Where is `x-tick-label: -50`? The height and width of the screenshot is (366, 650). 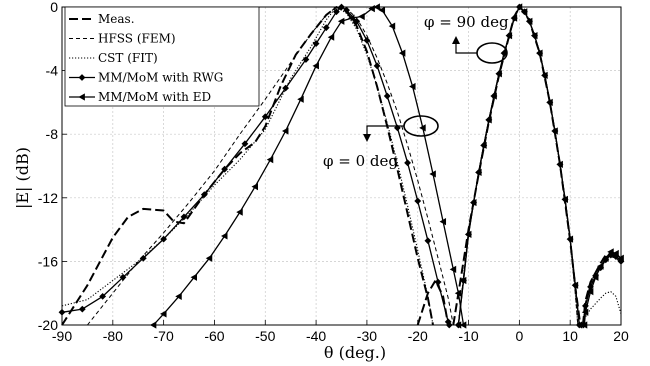 x-tick-label: -50 is located at coordinates (265, 336).